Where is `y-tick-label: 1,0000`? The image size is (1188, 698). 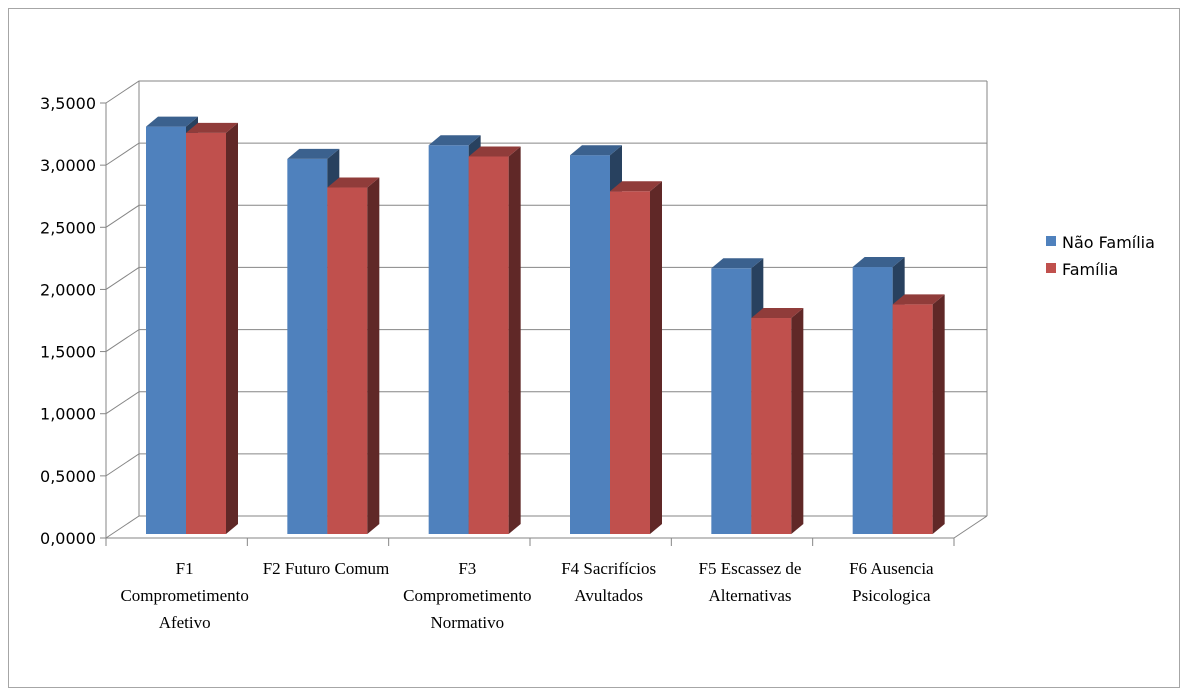 y-tick-label: 1,0000 is located at coordinates (68, 414).